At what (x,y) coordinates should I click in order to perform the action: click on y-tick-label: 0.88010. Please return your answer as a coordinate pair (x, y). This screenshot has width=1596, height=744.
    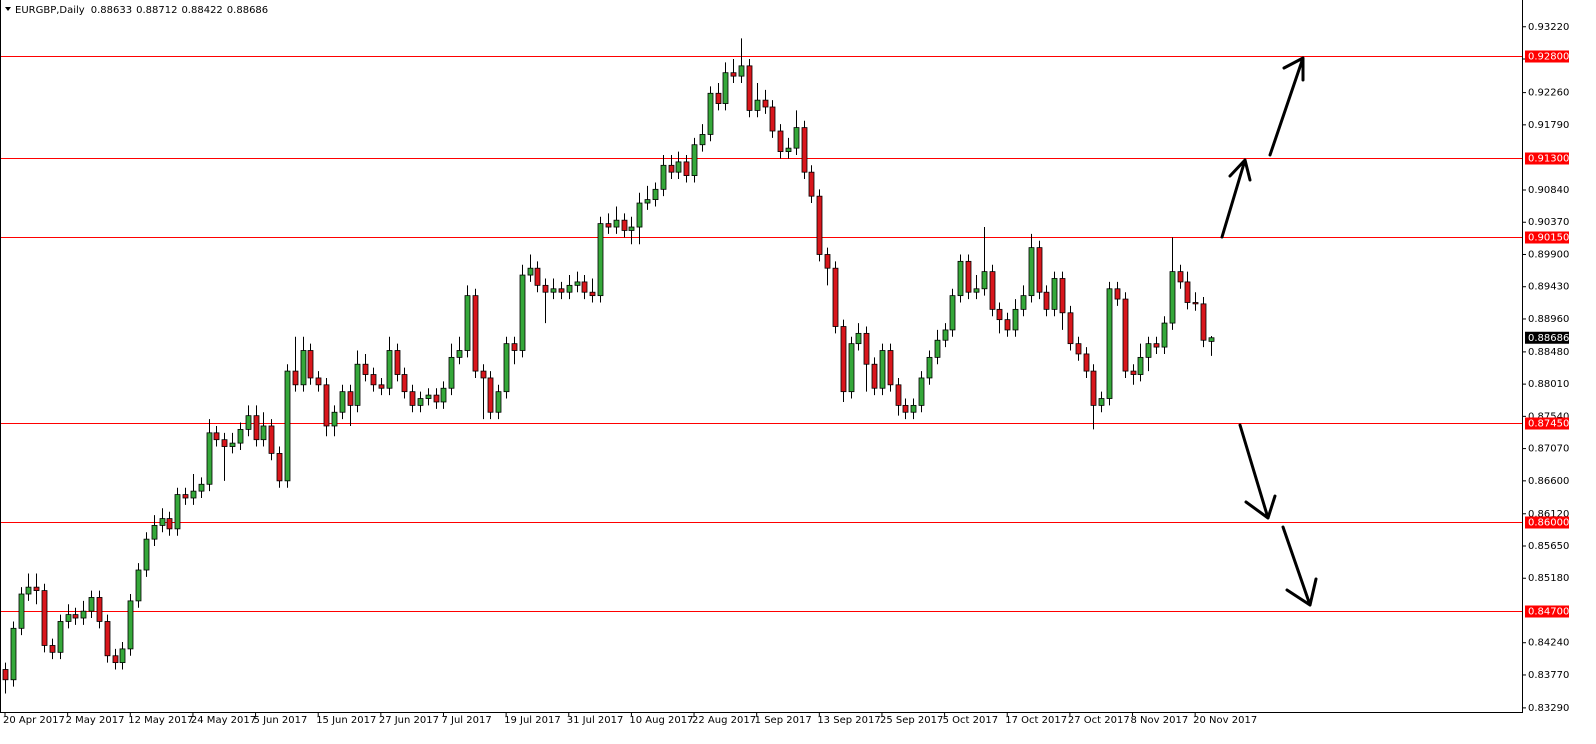
    Looking at the image, I should click on (1548, 384).